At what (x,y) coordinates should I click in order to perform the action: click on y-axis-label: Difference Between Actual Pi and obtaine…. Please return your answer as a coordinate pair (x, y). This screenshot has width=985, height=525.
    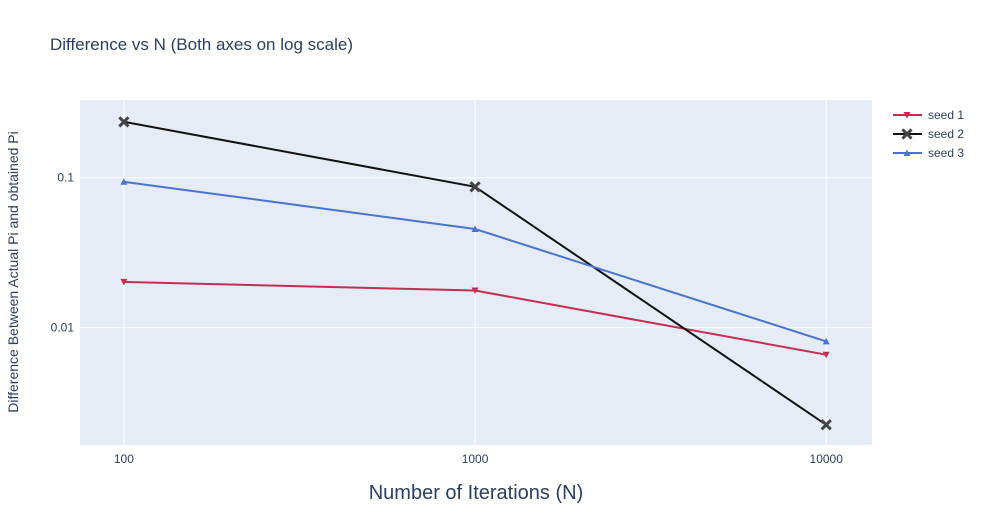
    Looking at the image, I should click on (13, 271).